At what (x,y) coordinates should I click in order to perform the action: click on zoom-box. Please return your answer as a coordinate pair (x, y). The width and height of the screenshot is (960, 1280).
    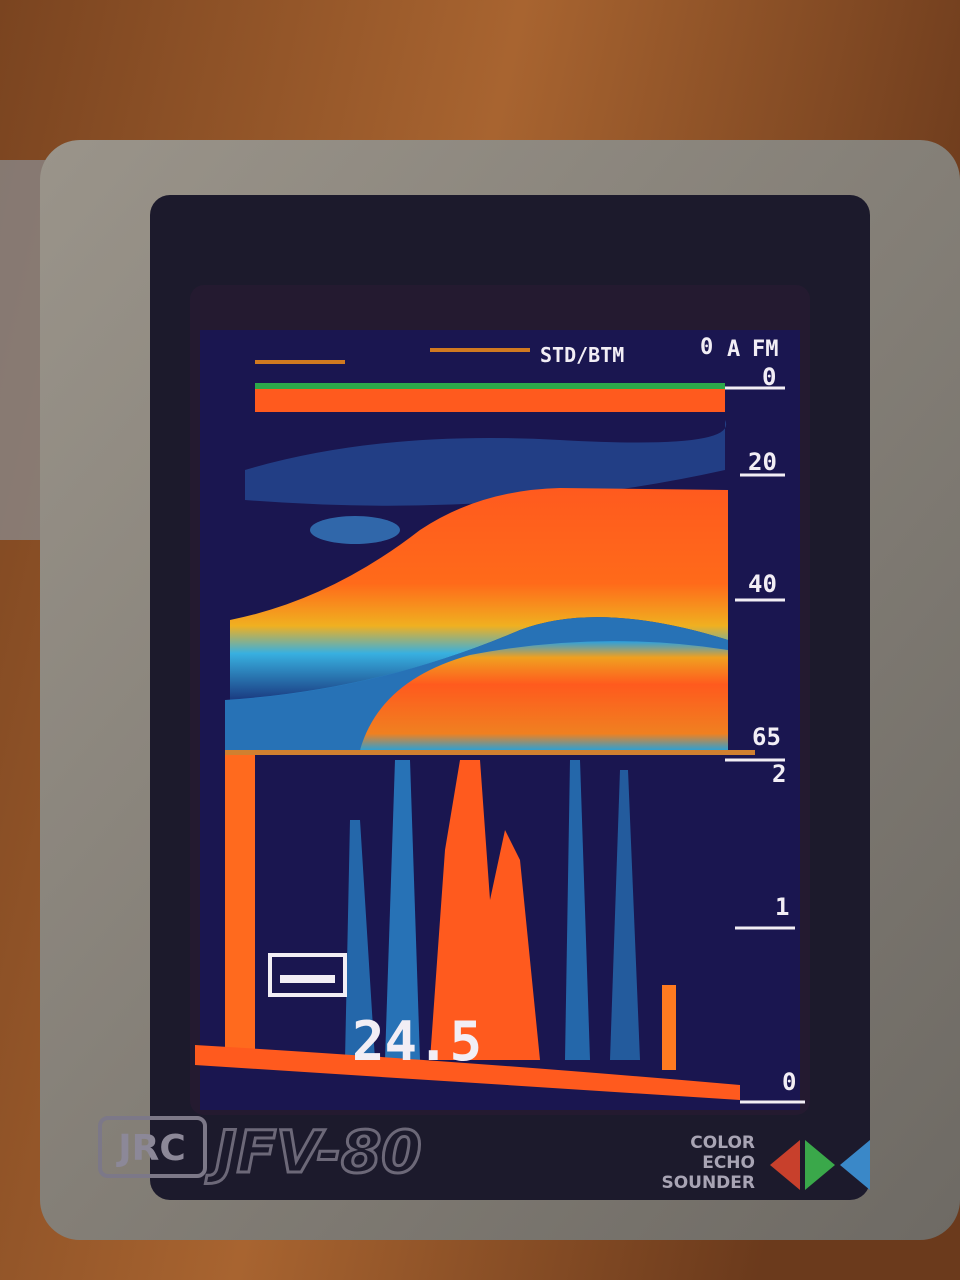
    Looking at the image, I should click on (307, 975).